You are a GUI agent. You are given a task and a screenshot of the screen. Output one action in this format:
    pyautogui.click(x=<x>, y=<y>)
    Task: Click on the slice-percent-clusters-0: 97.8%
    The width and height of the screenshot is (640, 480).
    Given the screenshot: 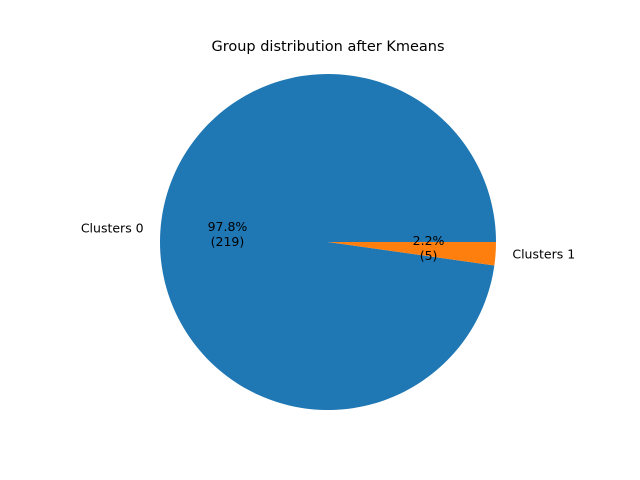 What is the action you would take?
    pyautogui.click(x=228, y=226)
    